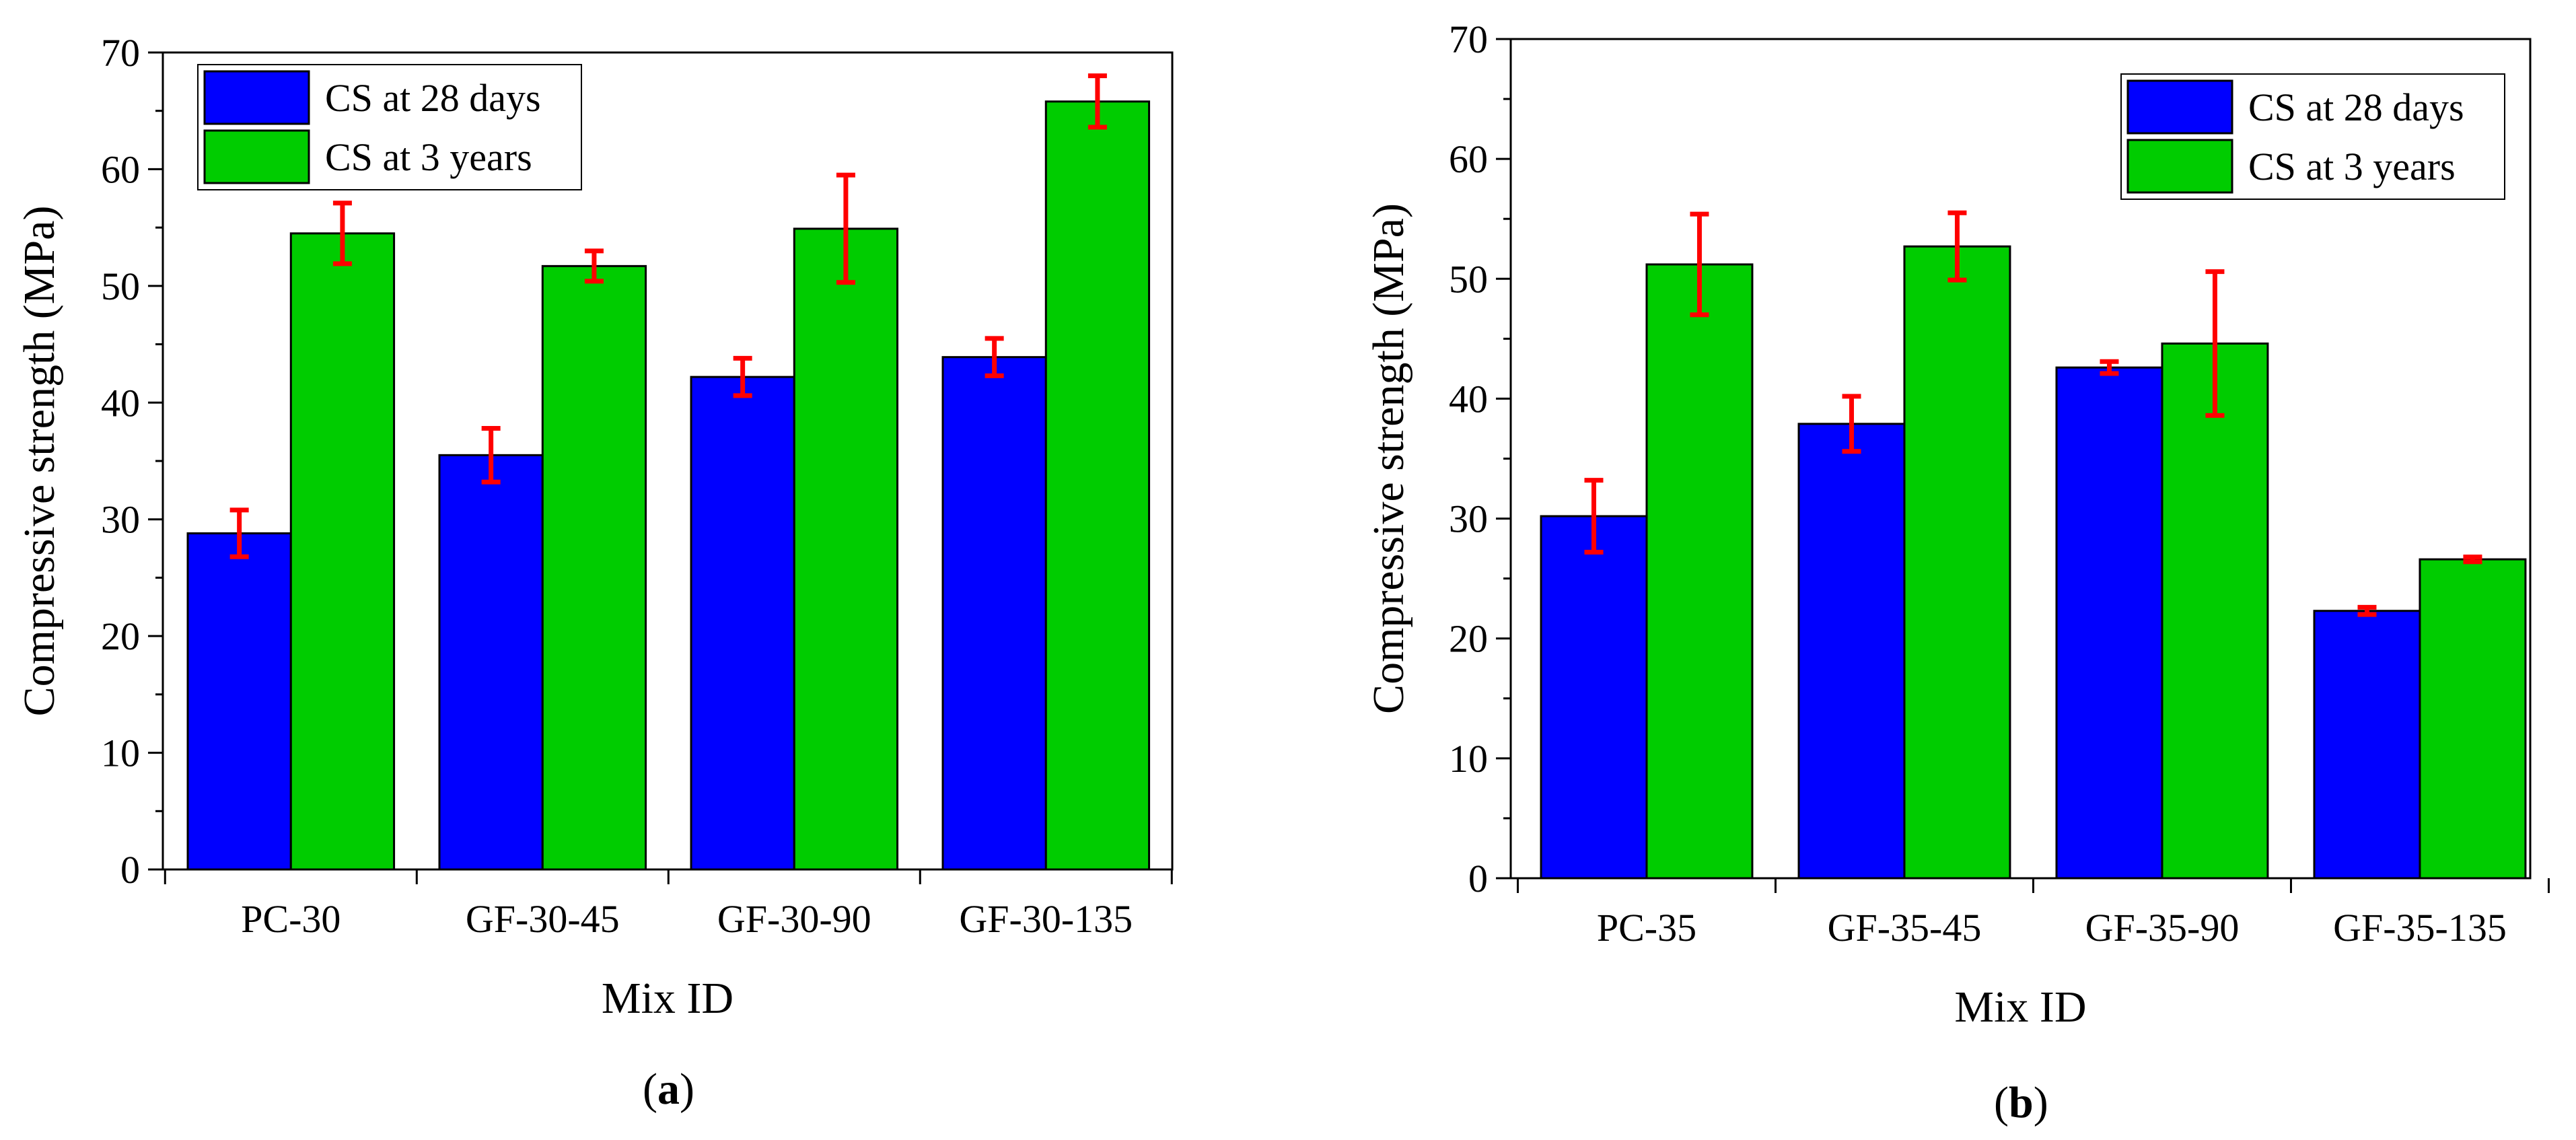  I want to click on error-bar-gf-35-90-28-days, so click(2109, 368).